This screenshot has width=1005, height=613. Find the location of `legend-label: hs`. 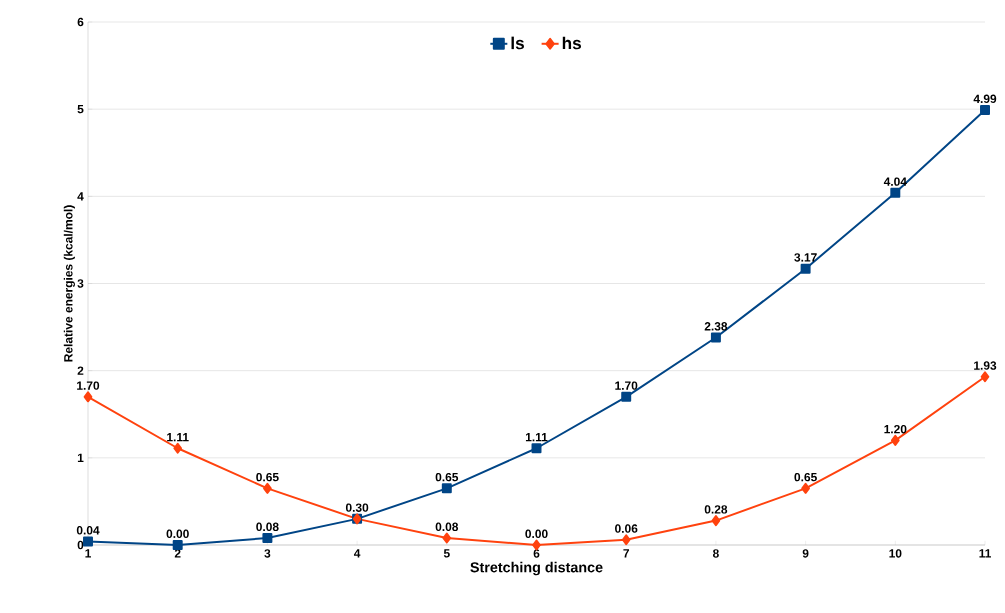

legend-label: hs is located at coordinates (571, 43).